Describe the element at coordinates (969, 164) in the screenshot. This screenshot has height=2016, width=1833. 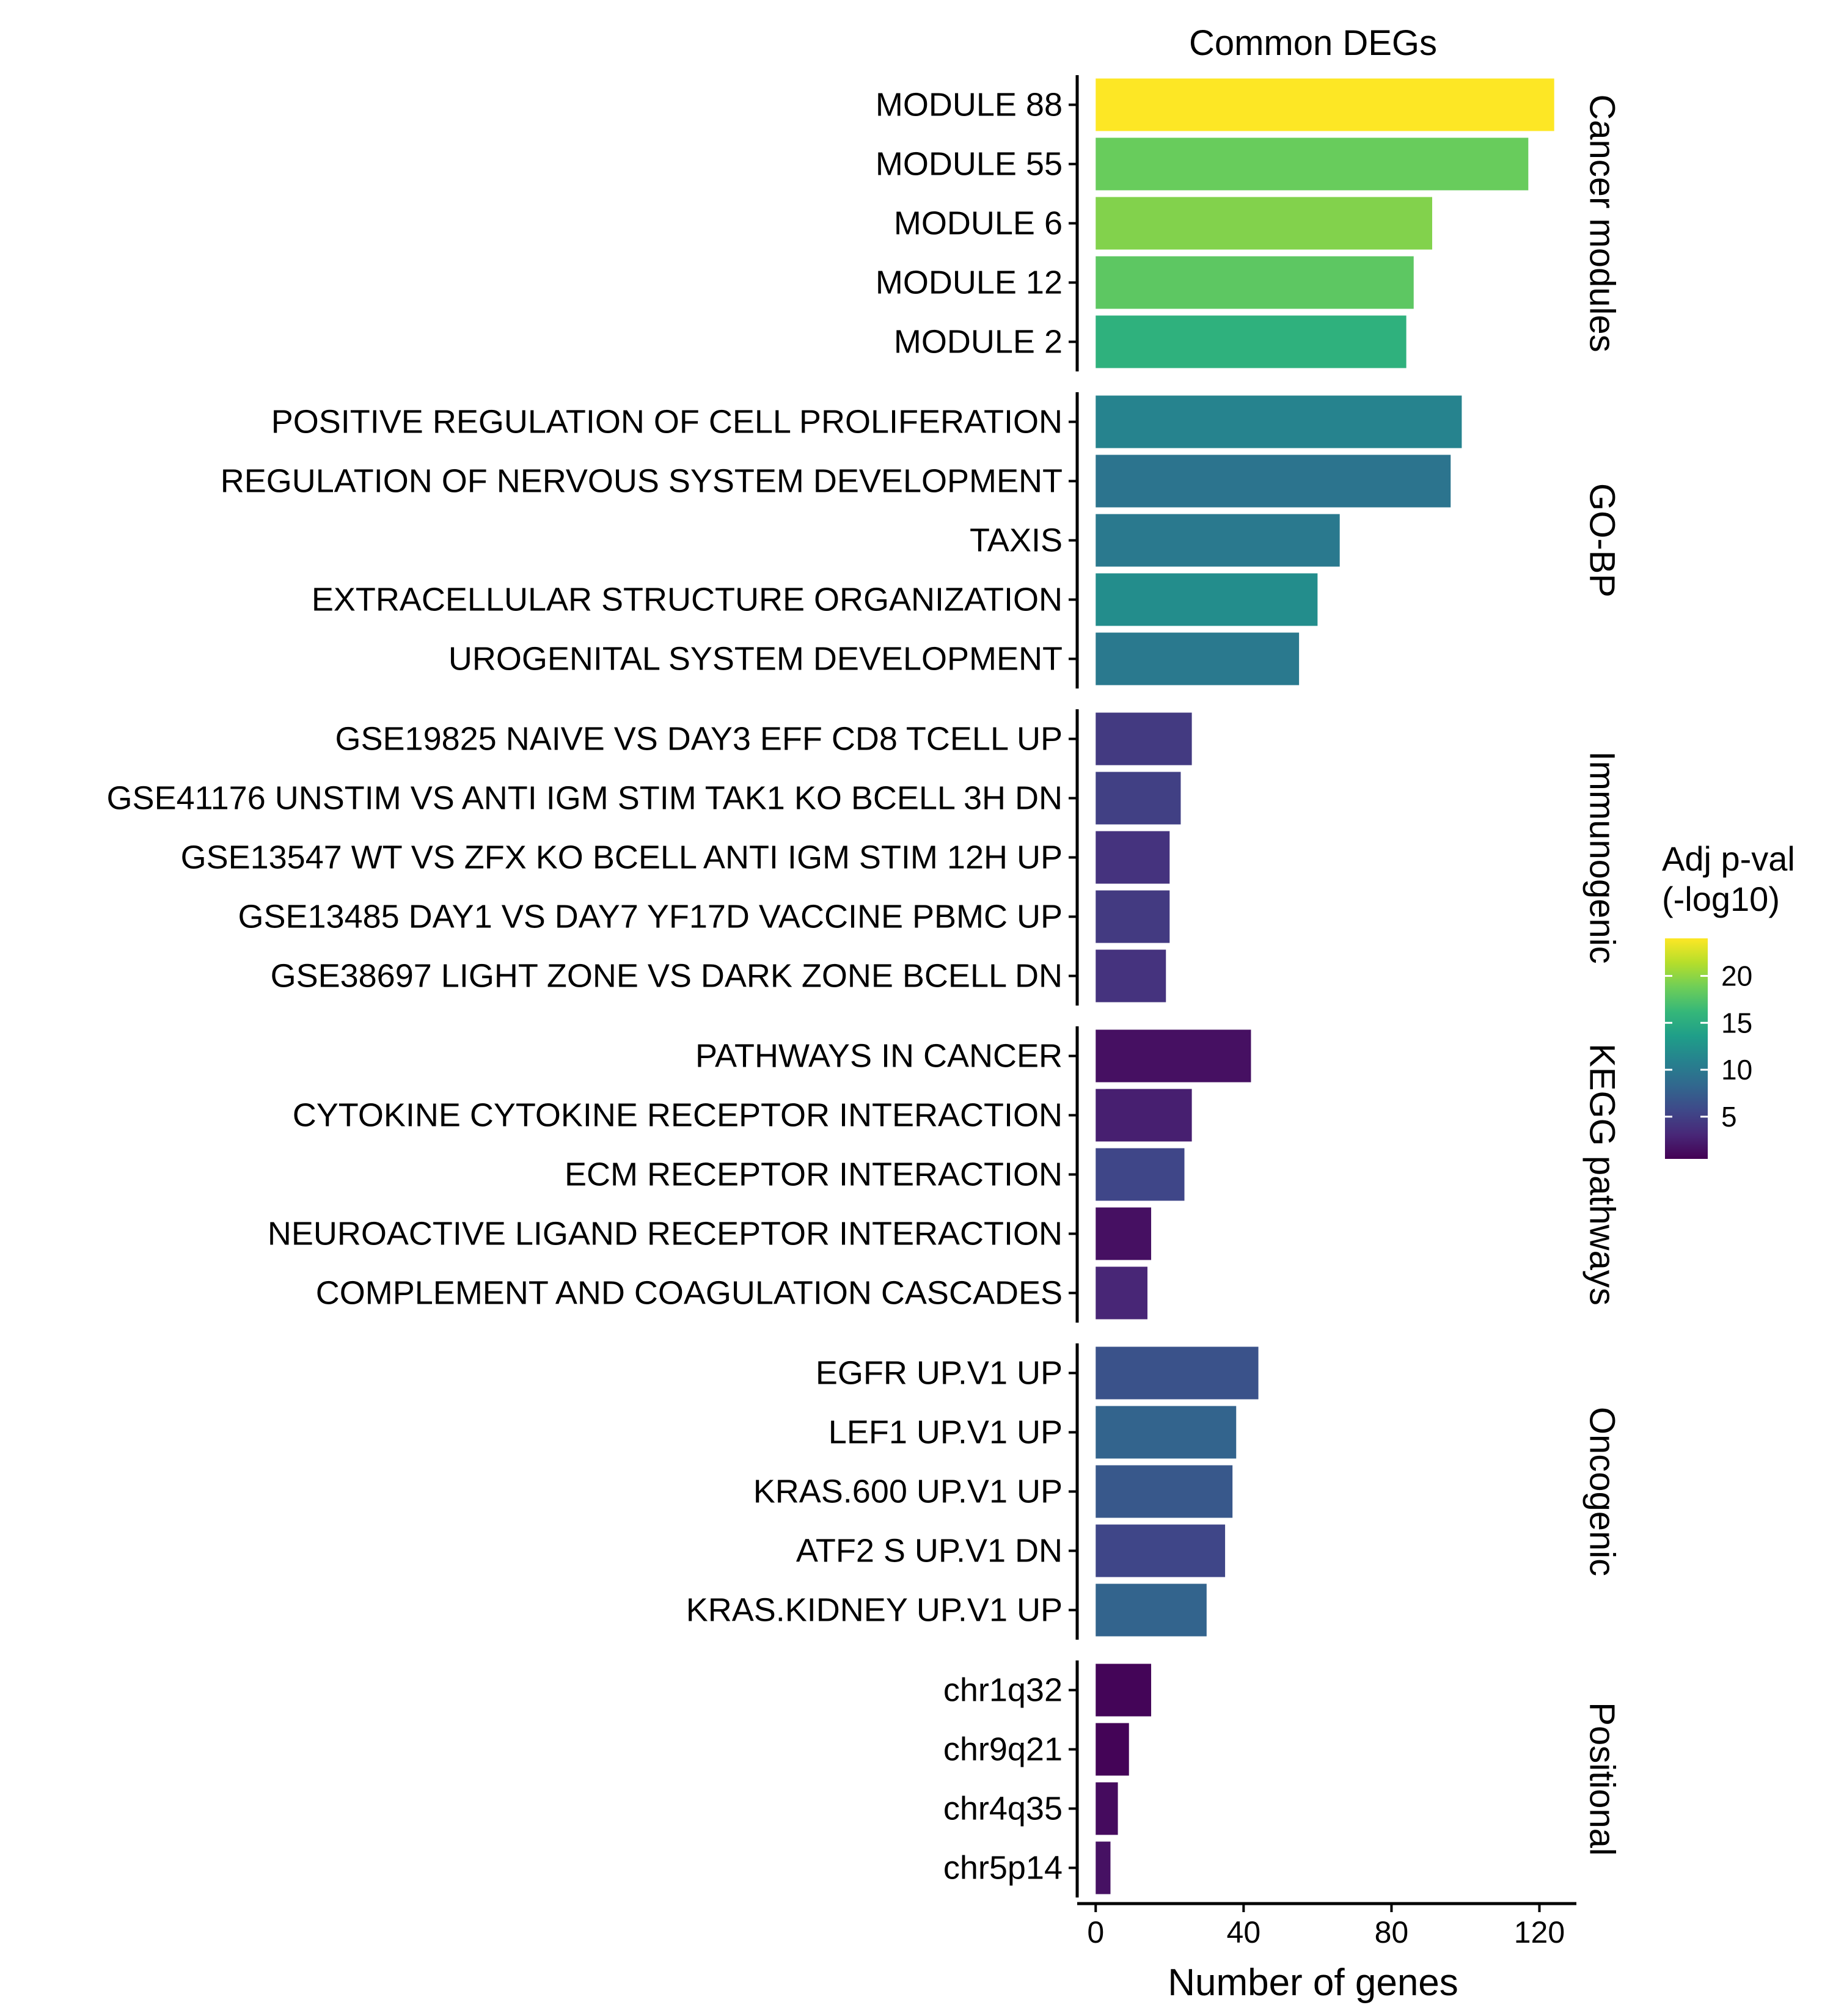
I see `y-tick-label: MODULE 55` at that location.